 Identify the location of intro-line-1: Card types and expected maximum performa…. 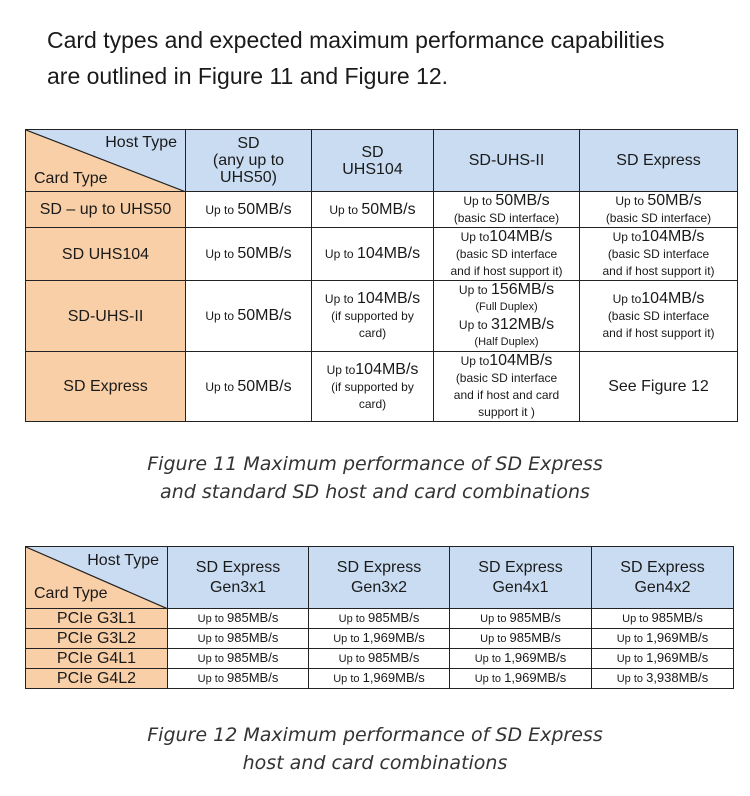
(356, 40).